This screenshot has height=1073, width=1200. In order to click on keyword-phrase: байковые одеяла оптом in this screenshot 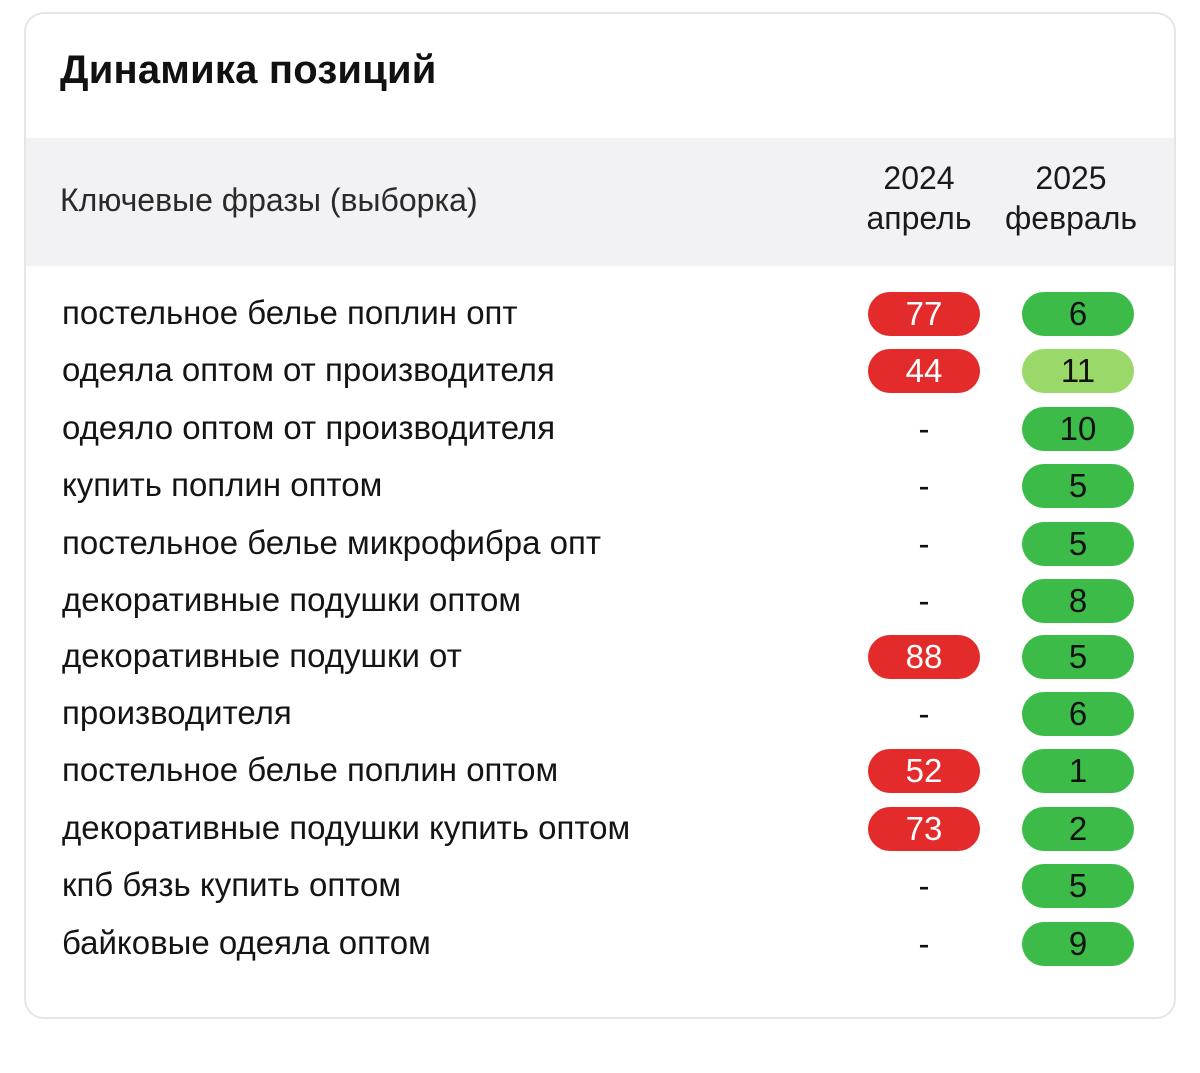, I will do `click(246, 942)`.